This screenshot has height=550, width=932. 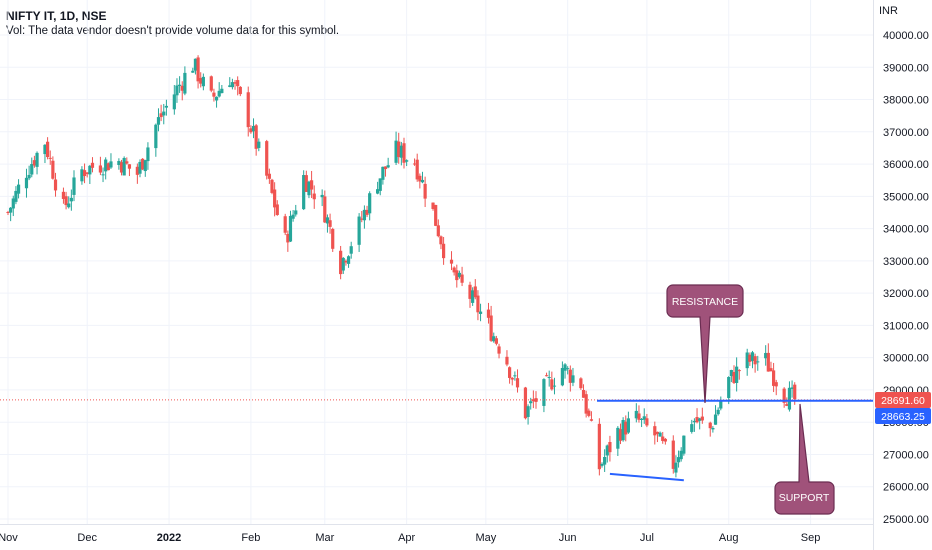 What do you see at coordinates (906, 133) in the screenshot?
I see `y-tick-label: 37000.00` at bounding box center [906, 133].